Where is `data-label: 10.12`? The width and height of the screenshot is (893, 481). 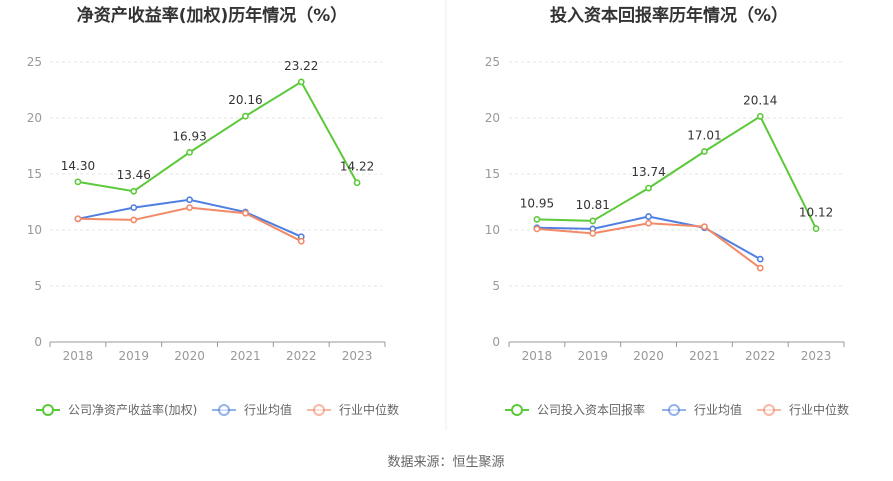
data-label: 10.12 is located at coordinates (816, 213).